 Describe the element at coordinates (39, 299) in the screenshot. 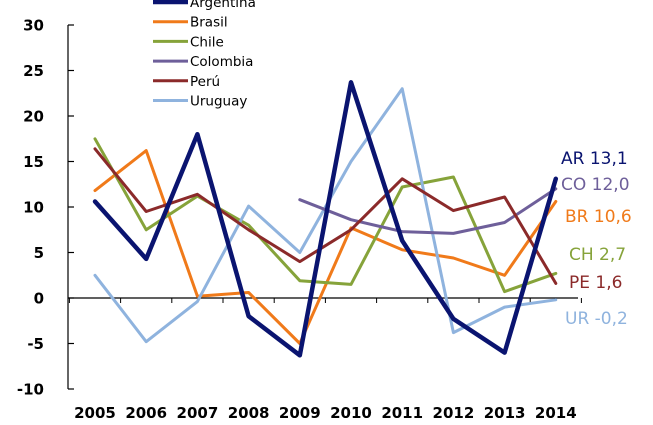

I see `y-tick-label: 0` at that location.